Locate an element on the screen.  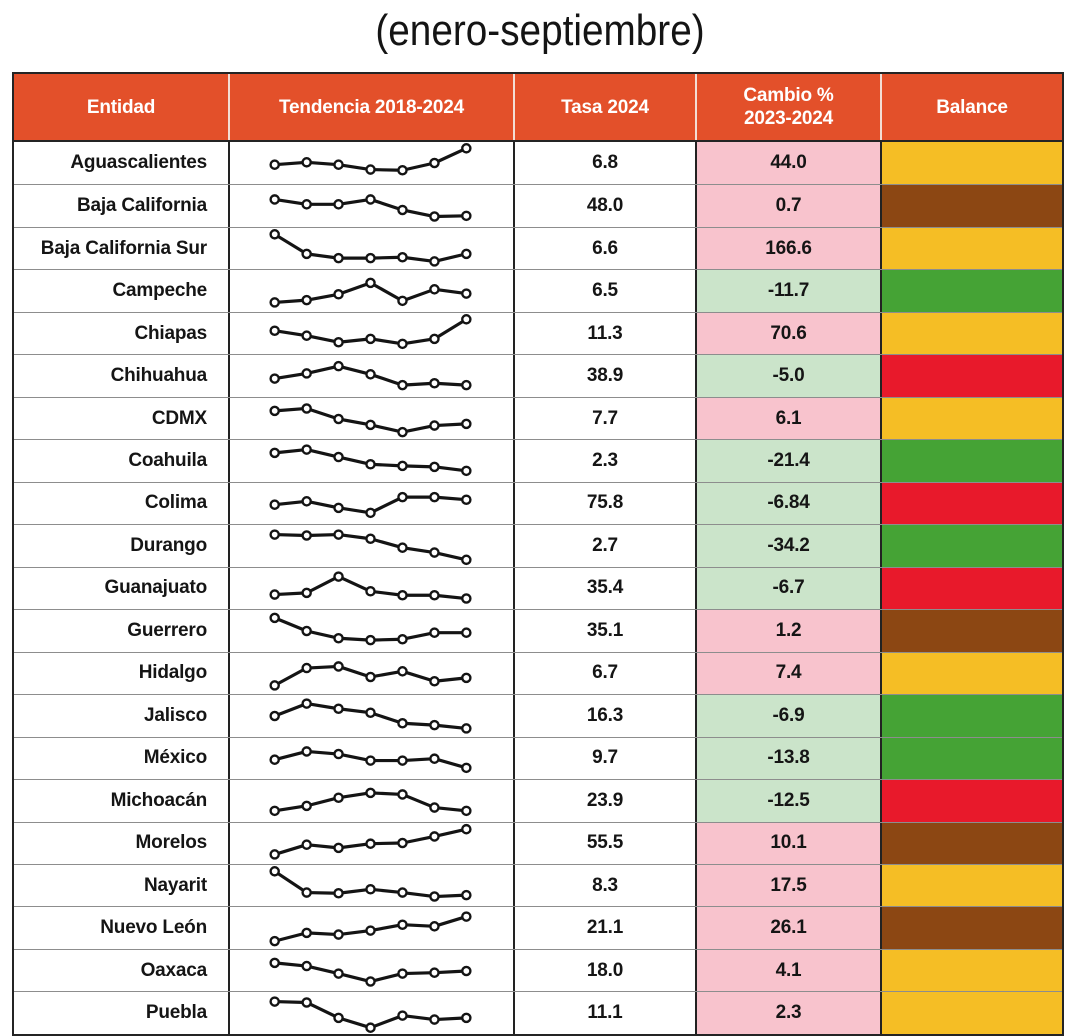
entity-cell: Jalisco is located at coordinates (121, 715).